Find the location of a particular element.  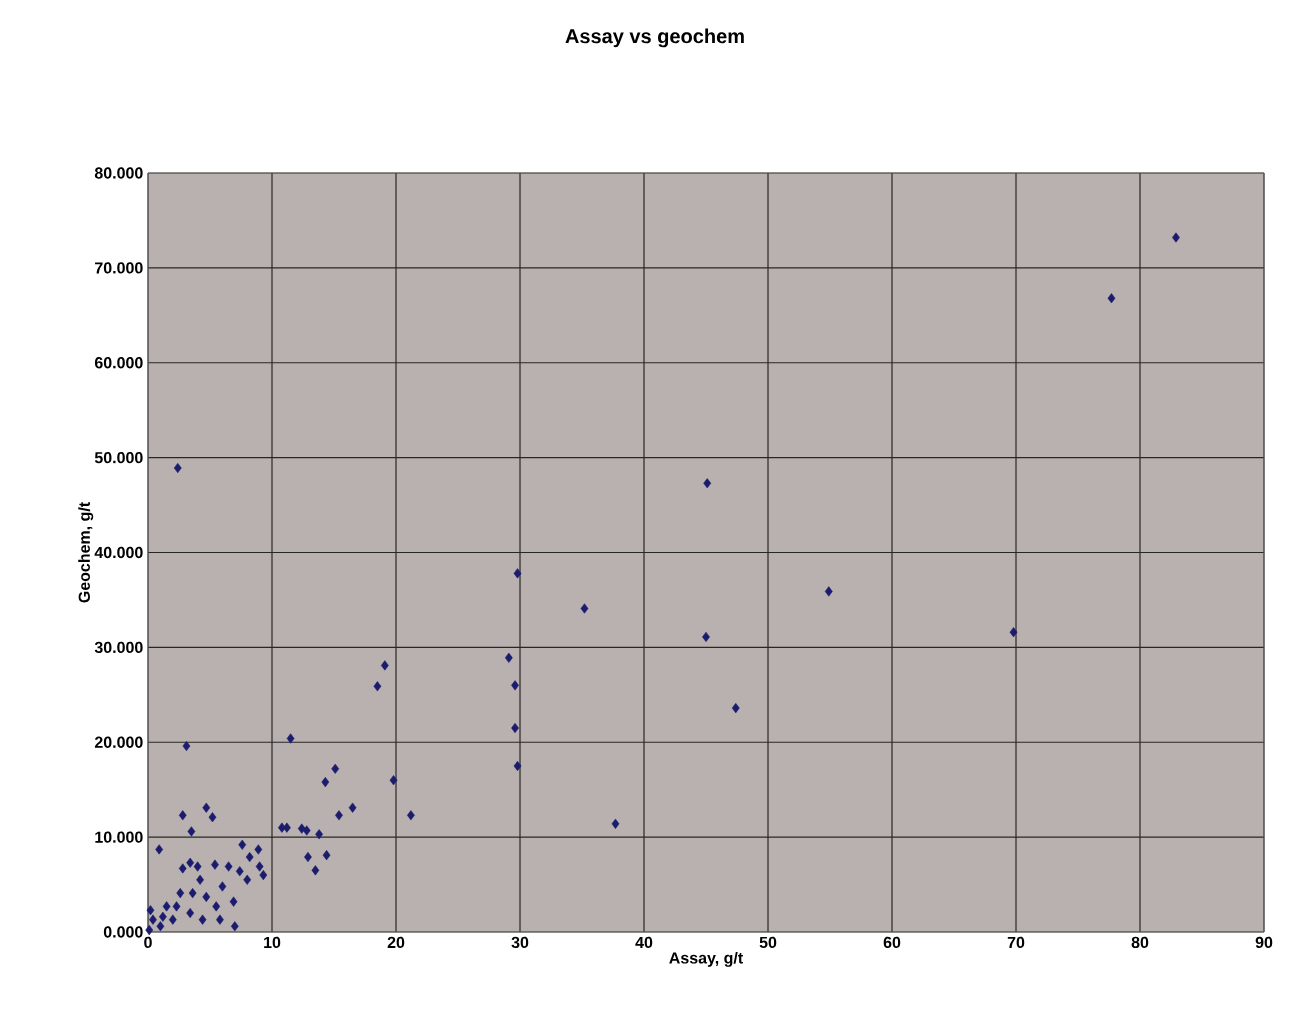

chart-title: Assay vs geochem is located at coordinates (654, 38).